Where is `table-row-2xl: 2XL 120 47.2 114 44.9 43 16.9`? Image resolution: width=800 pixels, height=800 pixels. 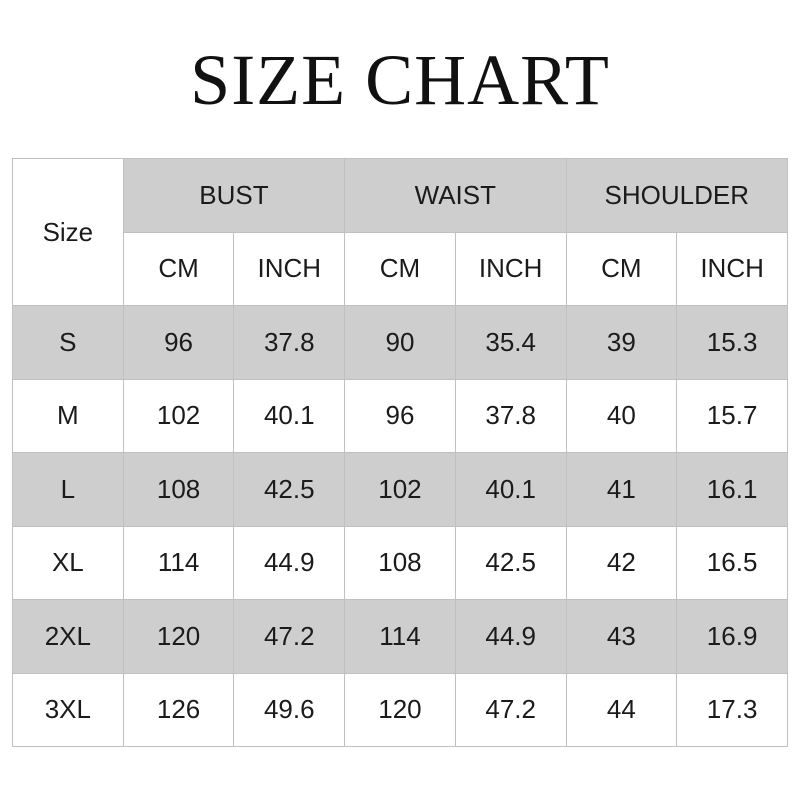 table-row-2xl: 2XL 120 47.2 114 44.9 43 16.9 is located at coordinates (400, 636).